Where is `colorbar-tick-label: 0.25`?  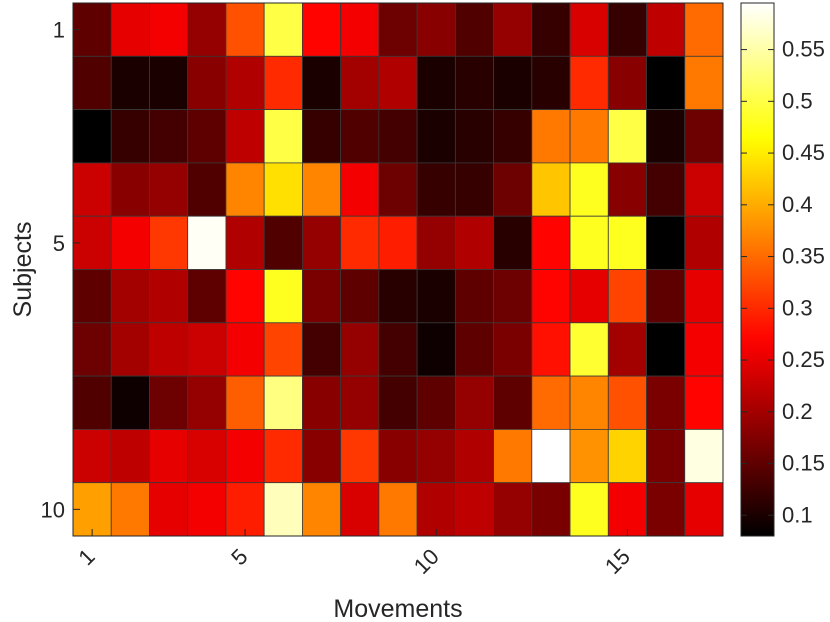
colorbar-tick-label: 0.25 is located at coordinates (803, 359).